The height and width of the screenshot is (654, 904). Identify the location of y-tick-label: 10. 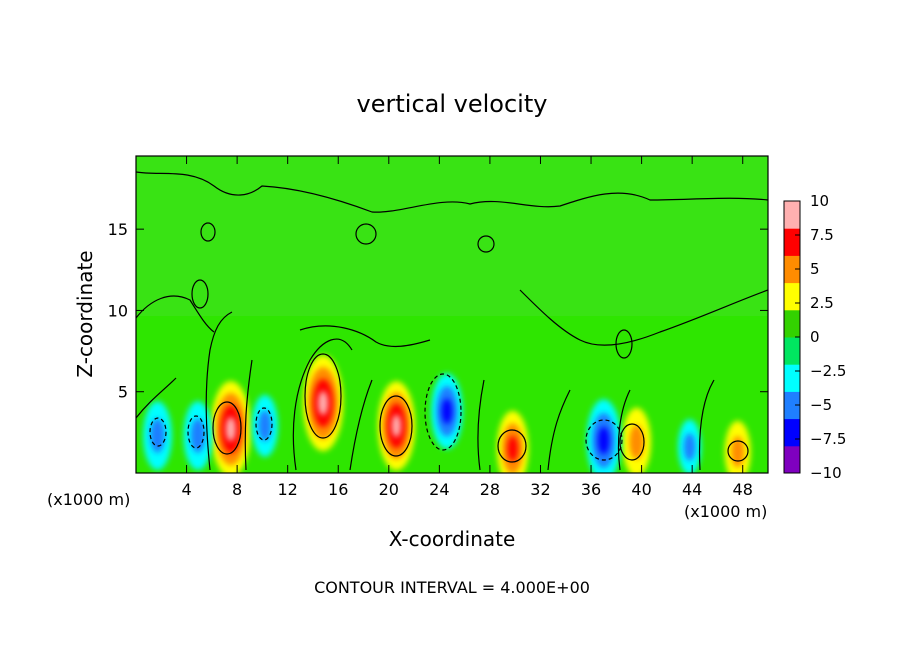
(118, 310).